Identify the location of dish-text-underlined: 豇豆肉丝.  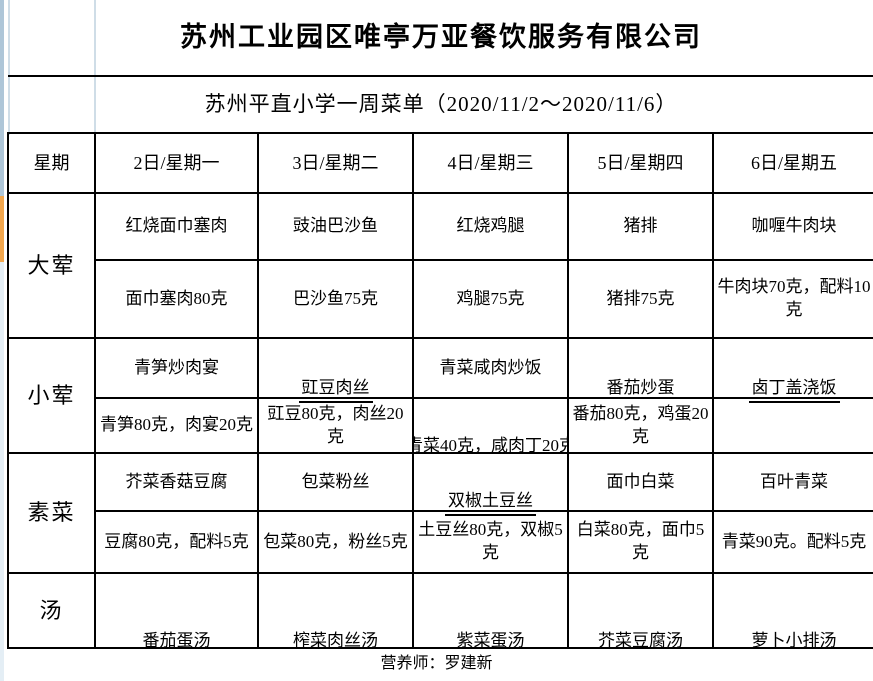
(335, 390).